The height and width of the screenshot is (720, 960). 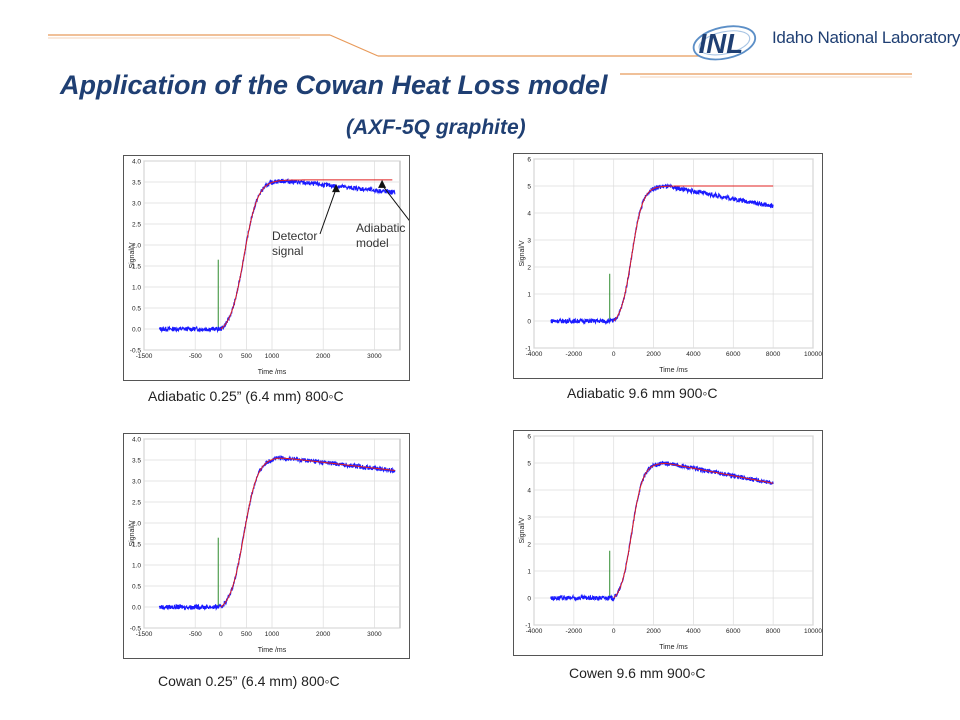 I want to click on caption-cowen-9mm: Cowen 9.6 mm 900◦C, so click(x=637, y=673).